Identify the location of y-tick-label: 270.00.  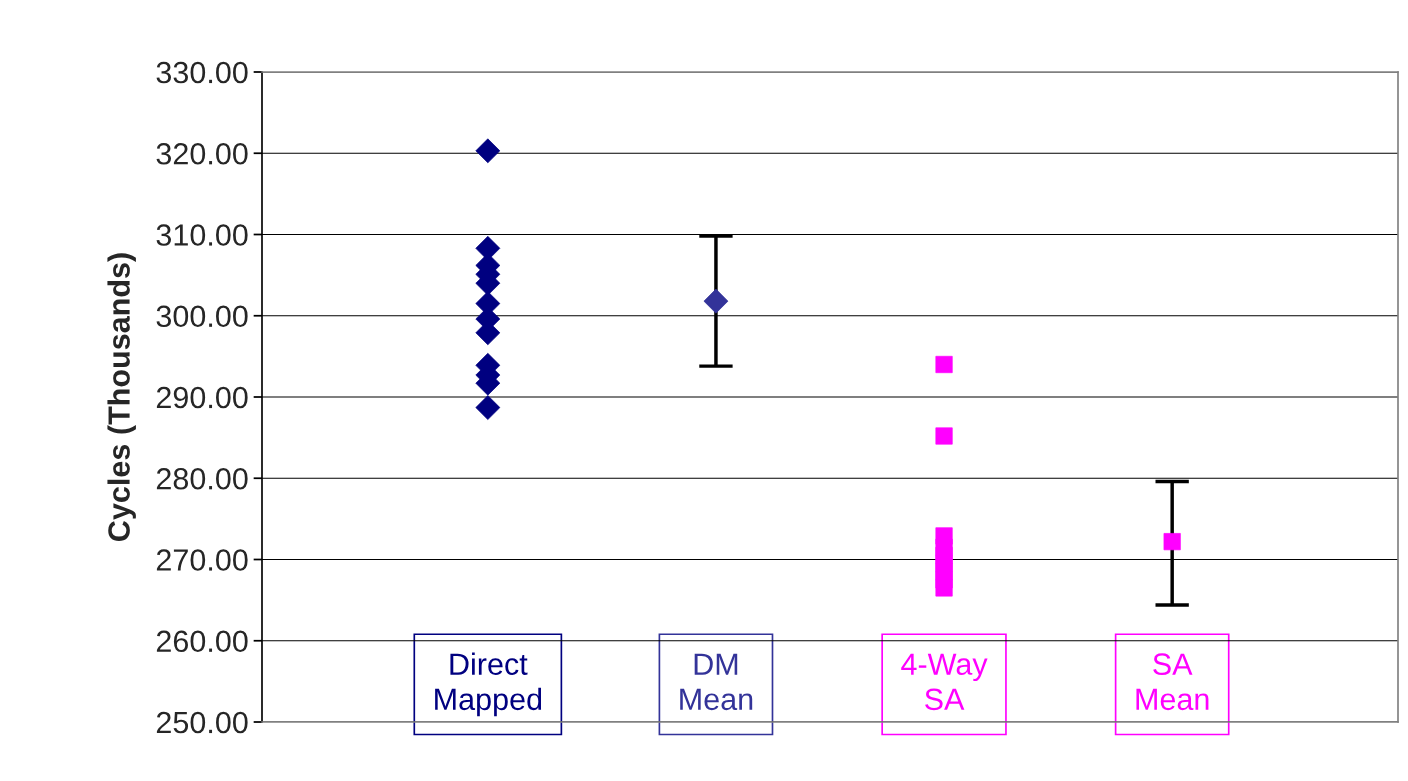
(202, 560).